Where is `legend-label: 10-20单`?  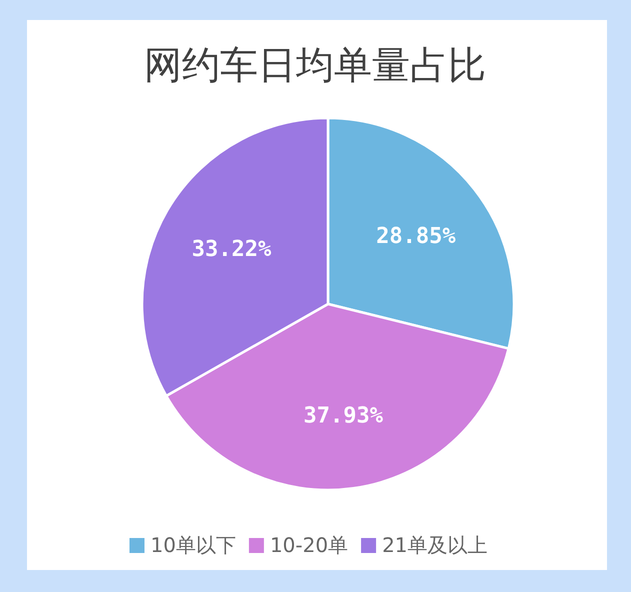
legend-label: 10-20单 is located at coordinates (309, 545).